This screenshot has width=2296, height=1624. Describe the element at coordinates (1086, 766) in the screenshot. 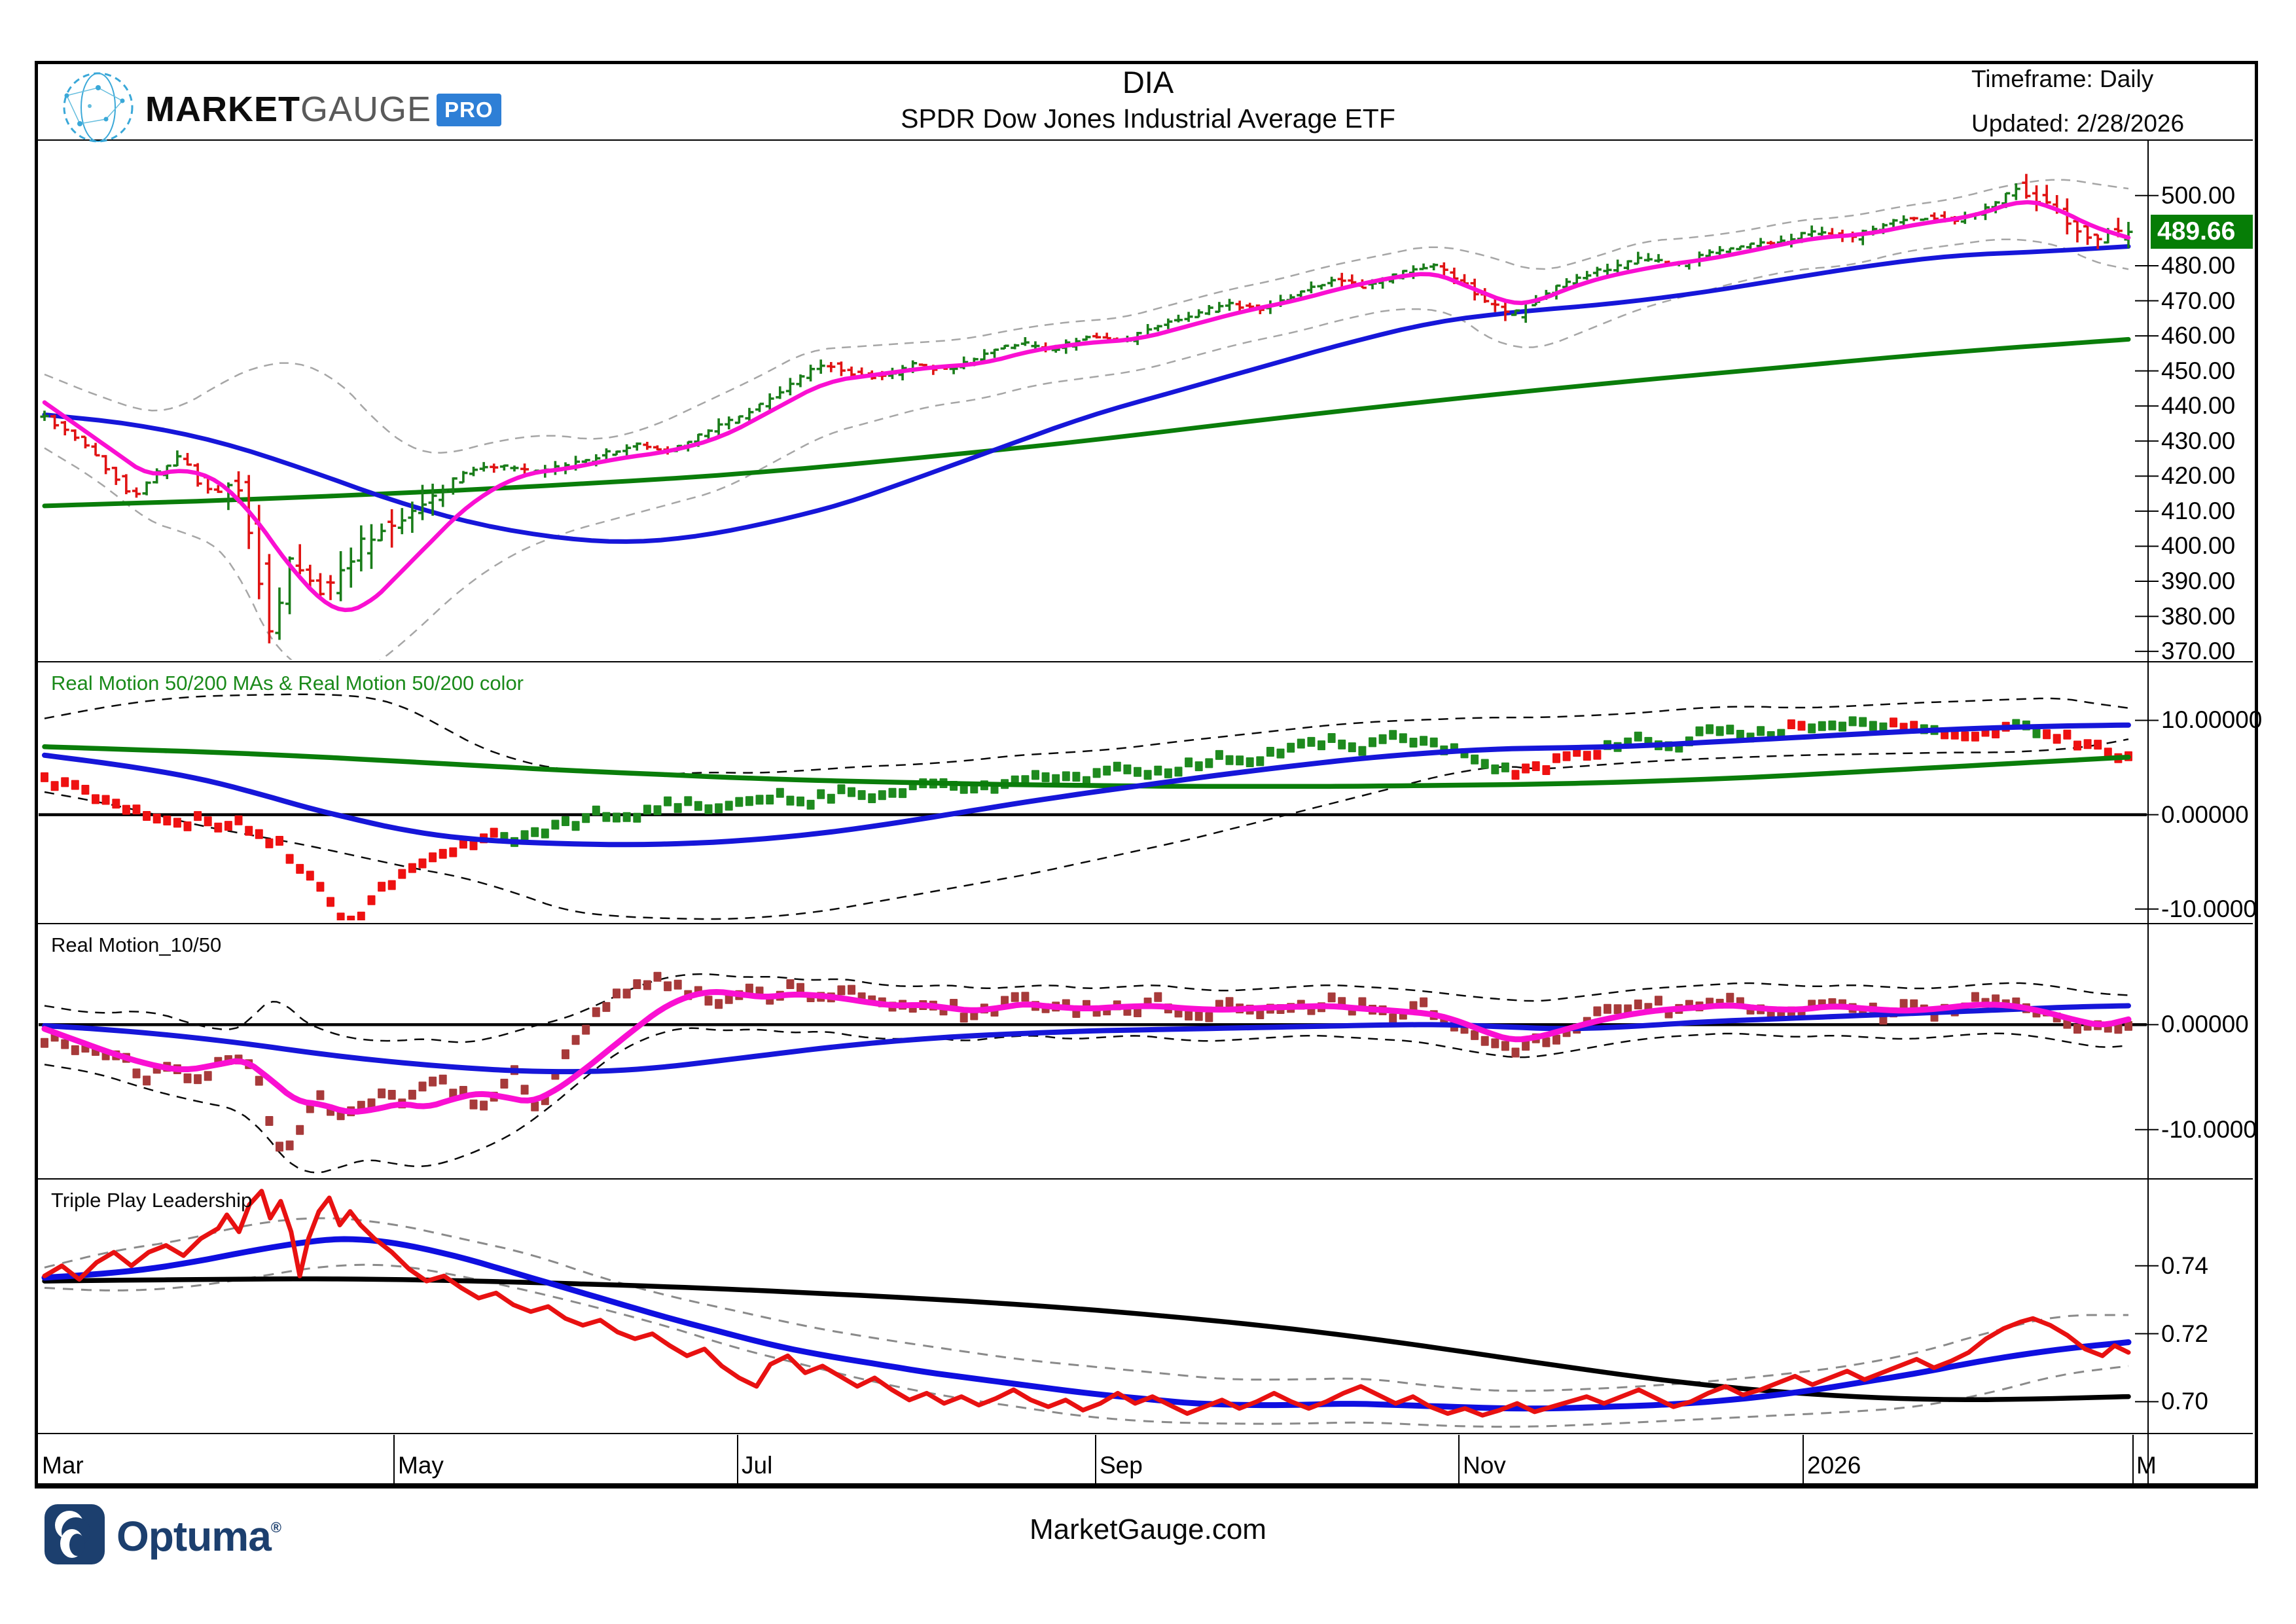

I see `rm50-rm-ma200` at that location.